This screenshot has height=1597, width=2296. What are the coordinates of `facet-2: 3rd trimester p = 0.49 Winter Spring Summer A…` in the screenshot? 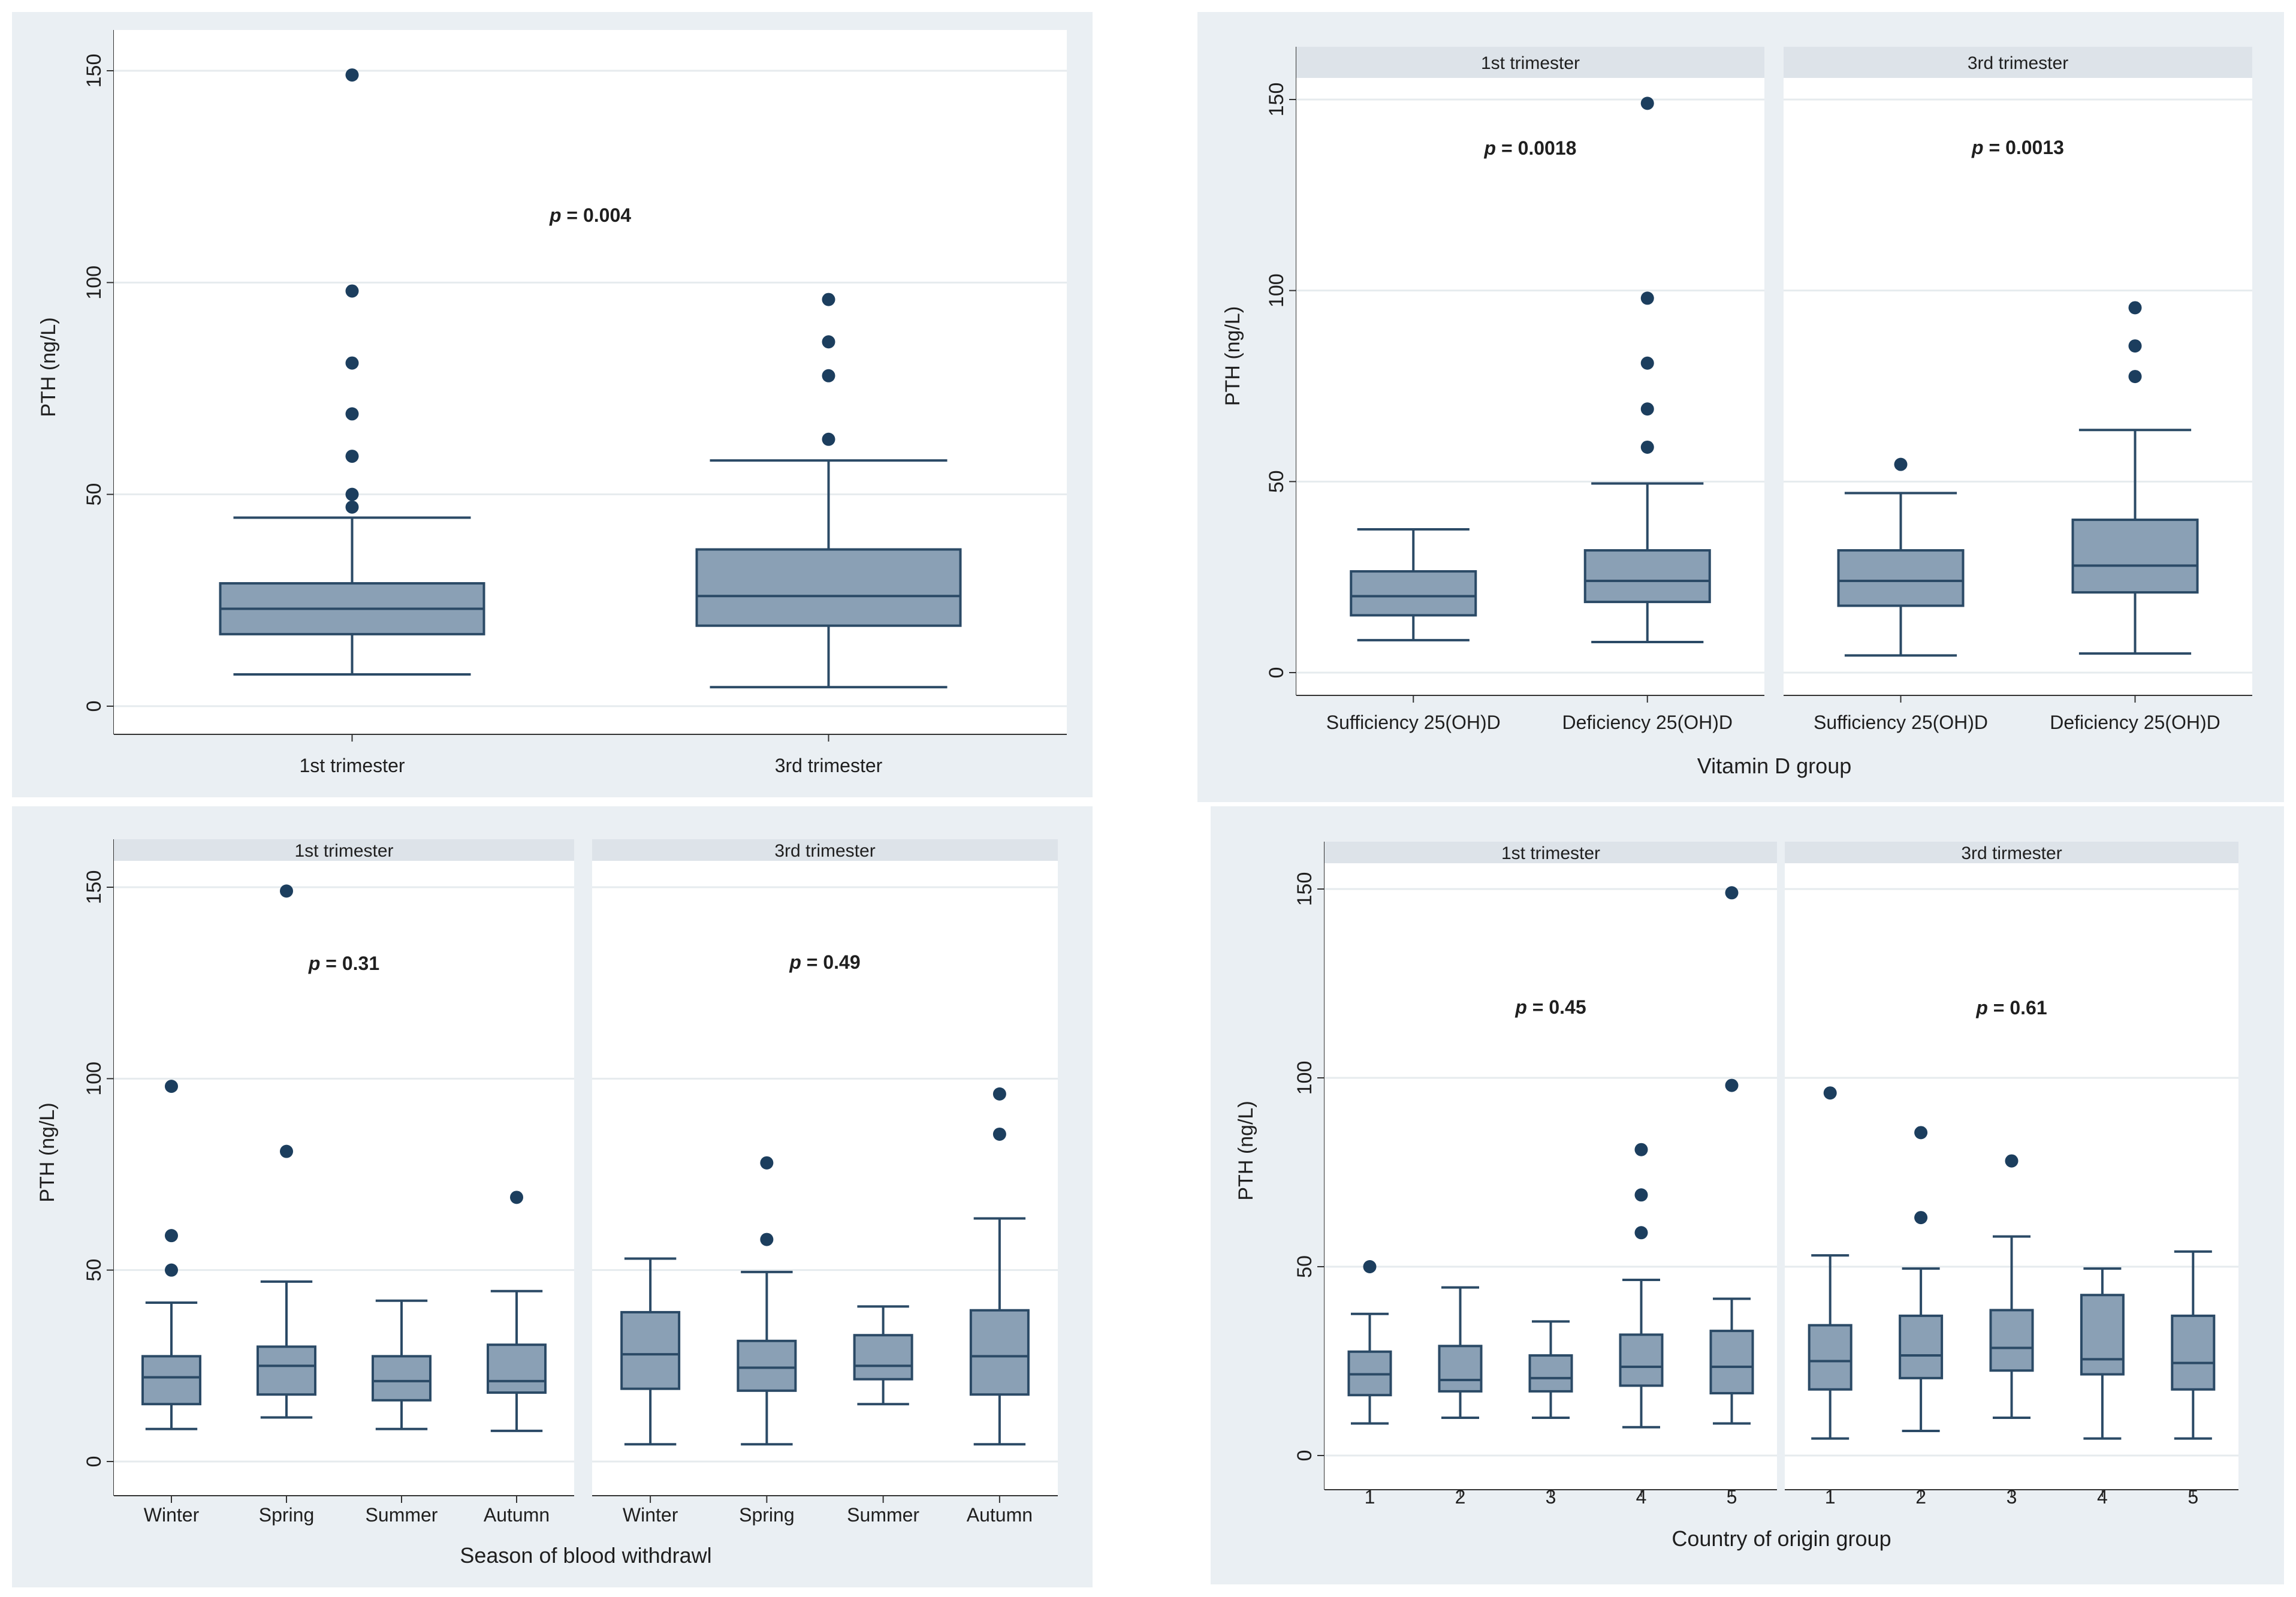 It's located at (825, 1182).